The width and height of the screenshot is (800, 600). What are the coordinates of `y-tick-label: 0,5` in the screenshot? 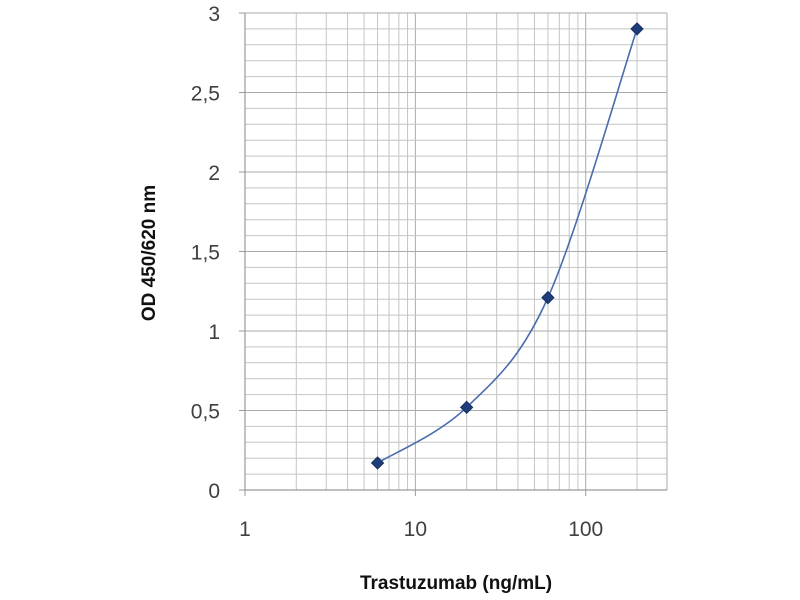 It's located at (205, 412).